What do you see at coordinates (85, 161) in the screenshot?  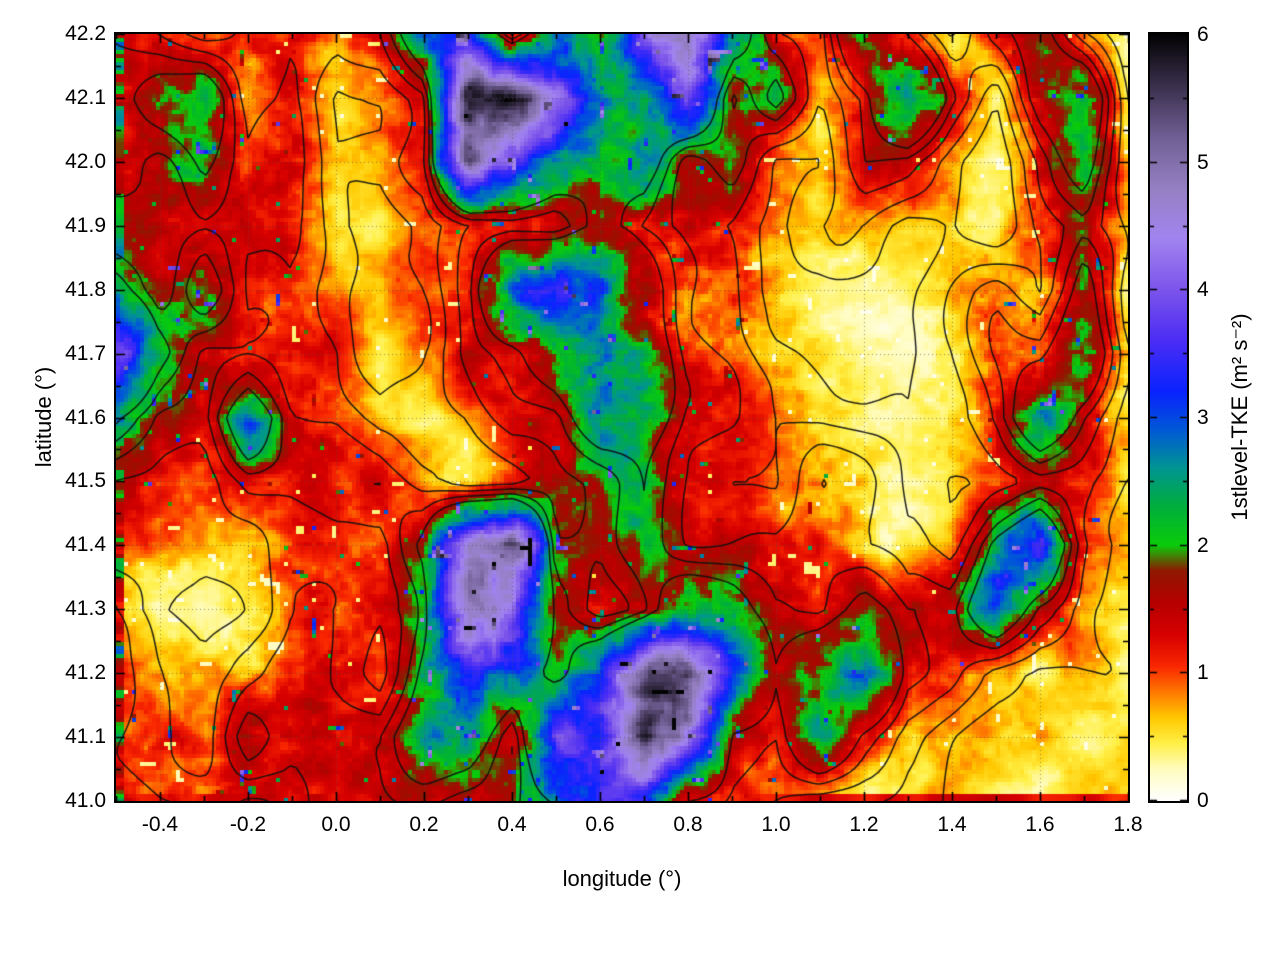 I see `y-tick-label: 42.0` at bounding box center [85, 161].